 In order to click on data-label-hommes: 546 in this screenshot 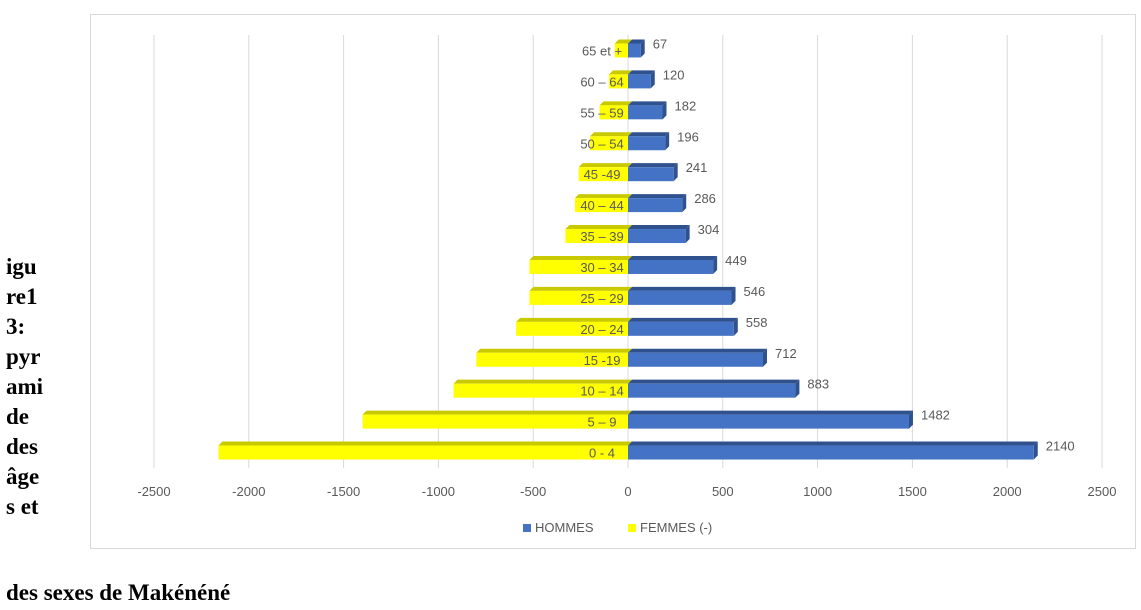, I will do `click(755, 291)`.